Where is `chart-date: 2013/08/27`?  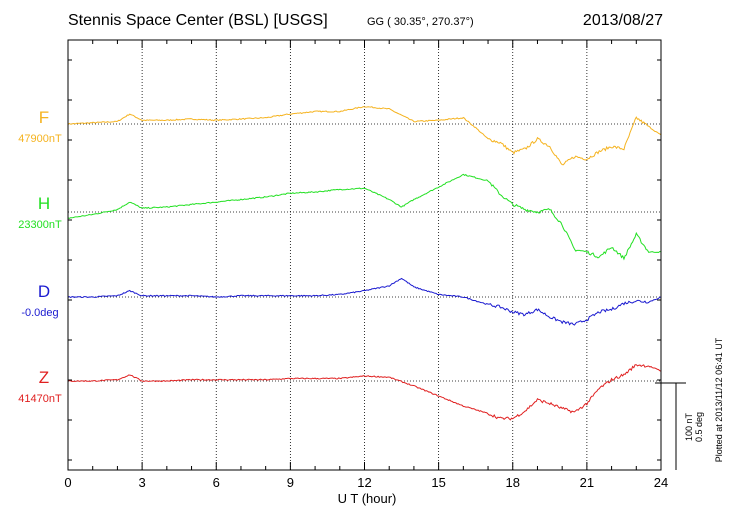
chart-date: 2013/08/27 is located at coordinates (622, 20).